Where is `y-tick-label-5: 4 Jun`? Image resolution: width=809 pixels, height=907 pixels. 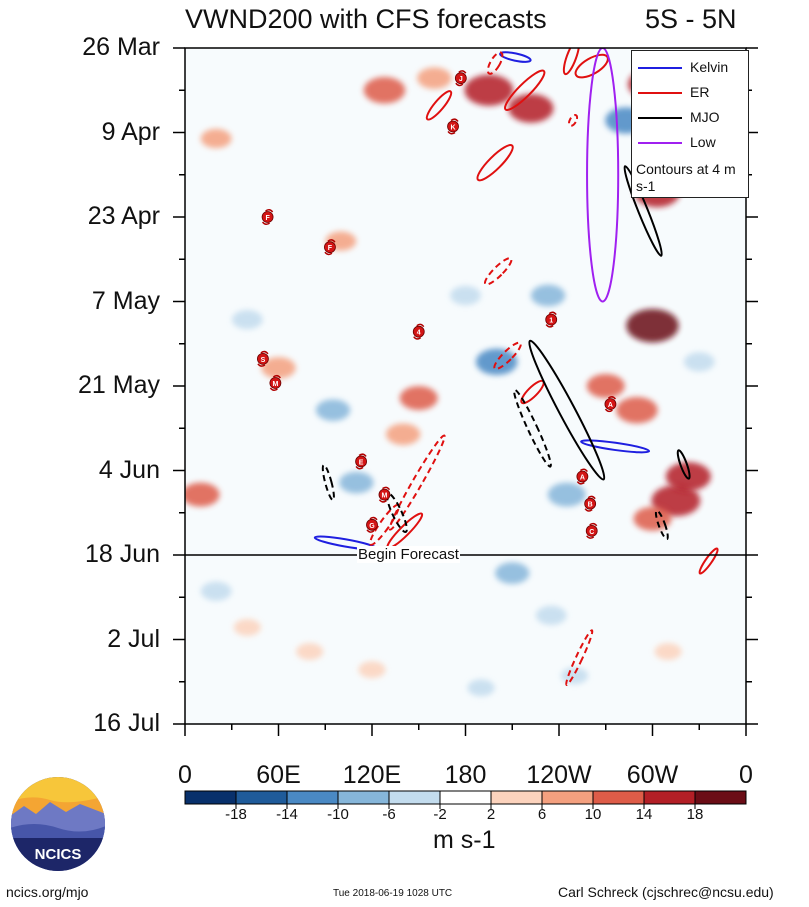 y-tick-label-5: 4 Jun is located at coordinates (129, 469).